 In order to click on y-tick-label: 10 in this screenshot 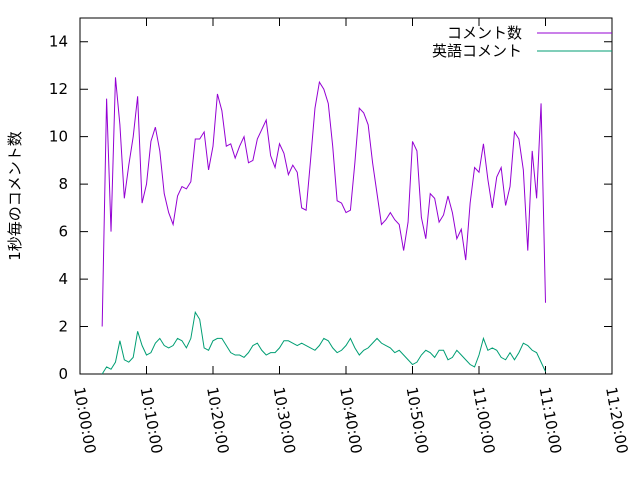, I will do `click(58, 137)`.